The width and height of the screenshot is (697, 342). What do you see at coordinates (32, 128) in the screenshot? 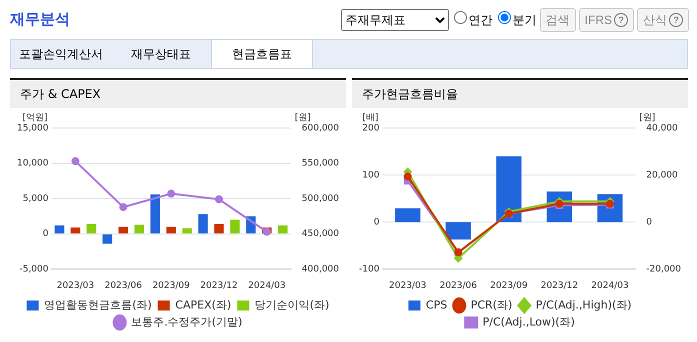
I see `y-tick-label: 15,000` at bounding box center [32, 128].